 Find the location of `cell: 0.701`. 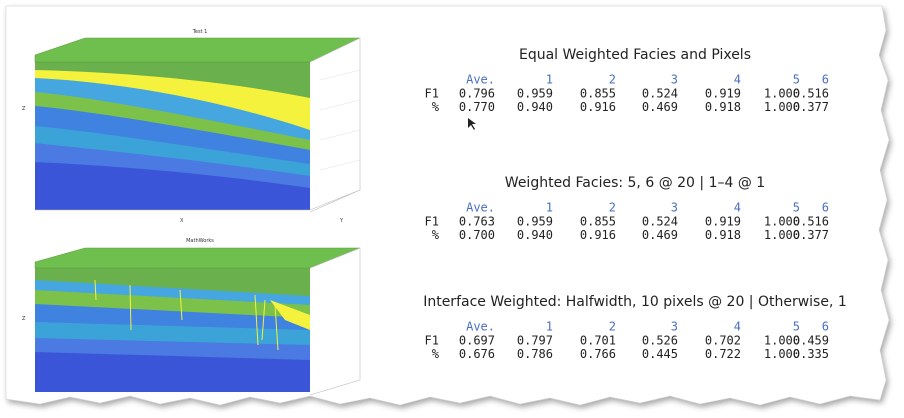

cell: 0.701 is located at coordinates (598, 341).